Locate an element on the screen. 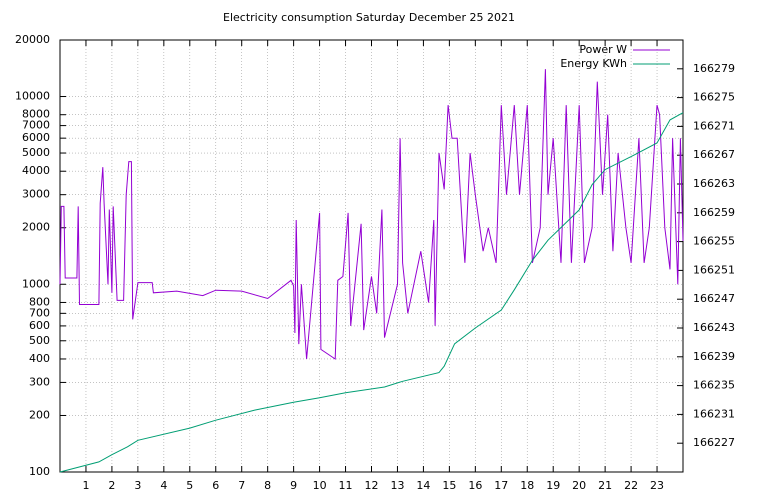  x-tick-label: 7 is located at coordinates (241, 485).